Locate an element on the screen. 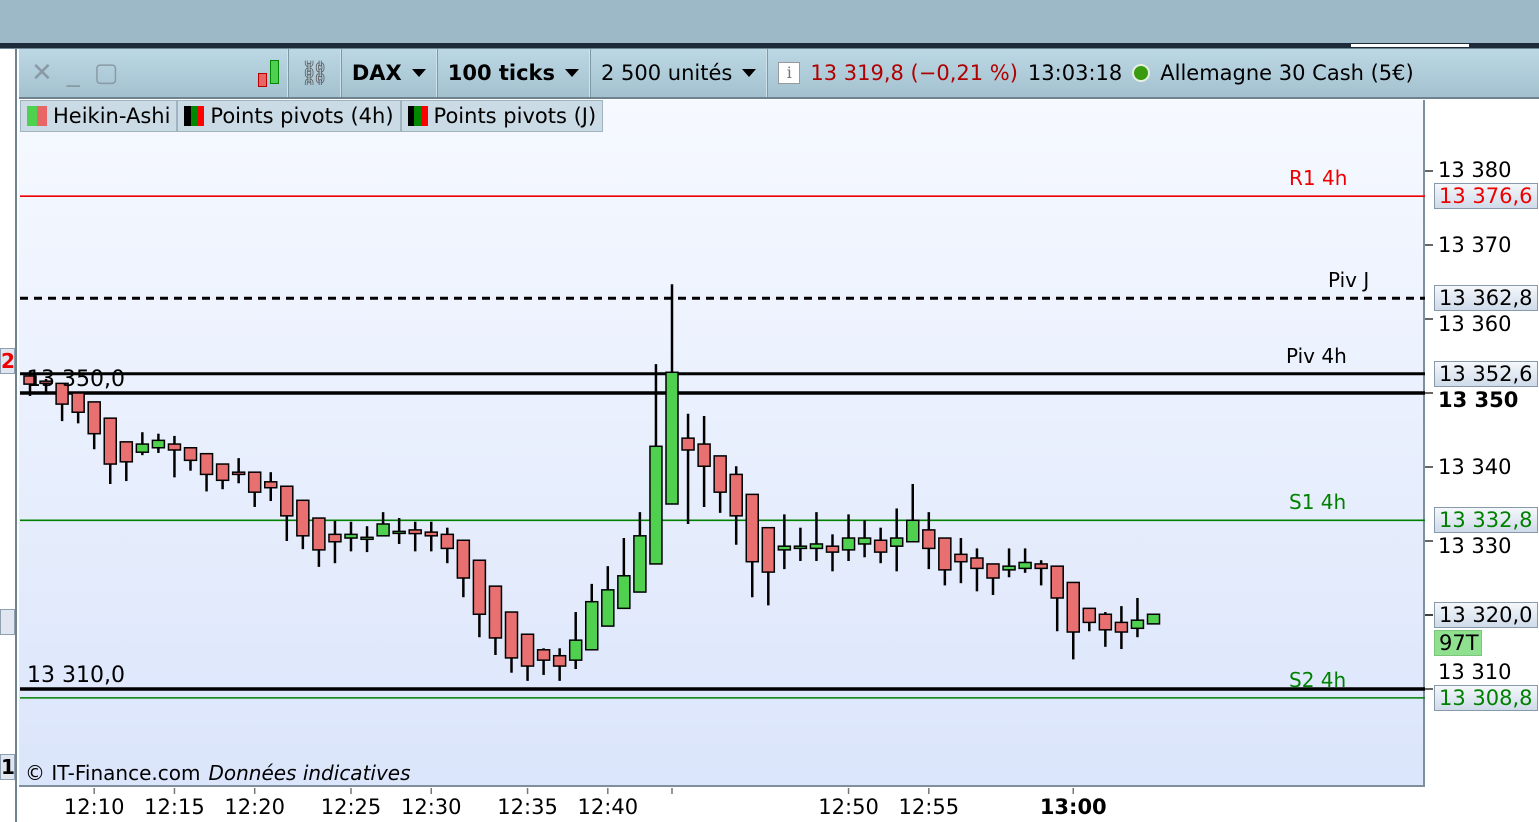  legend-pivots-daily: Points pivots (J) is located at coordinates (502, 116).